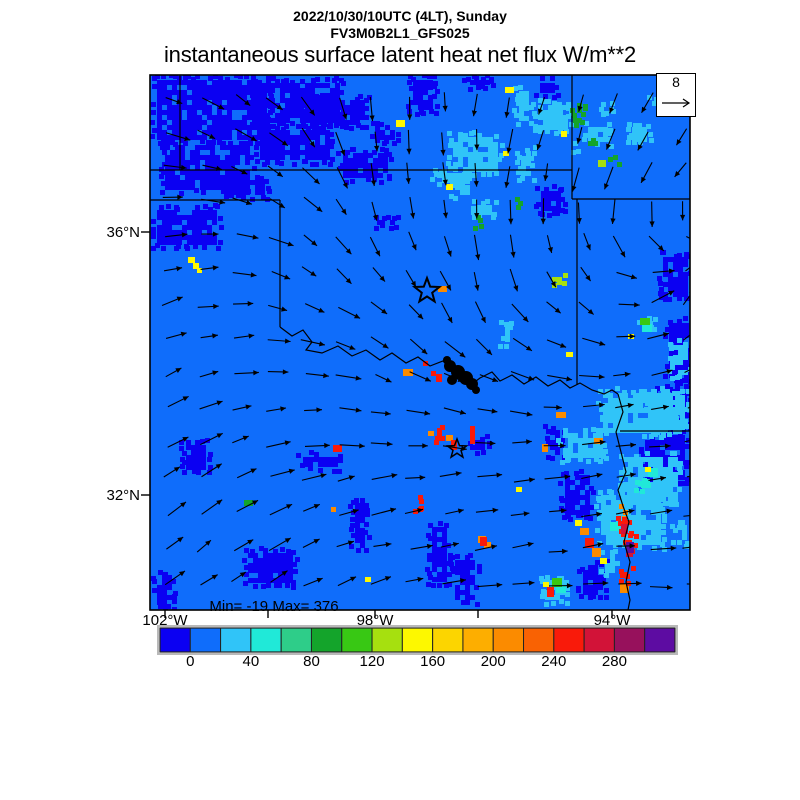 The image size is (800, 800). What do you see at coordinates (190, 661) in the screenshot?
I see `colorbar-value-label: 0` at bounding box center [190, 661].